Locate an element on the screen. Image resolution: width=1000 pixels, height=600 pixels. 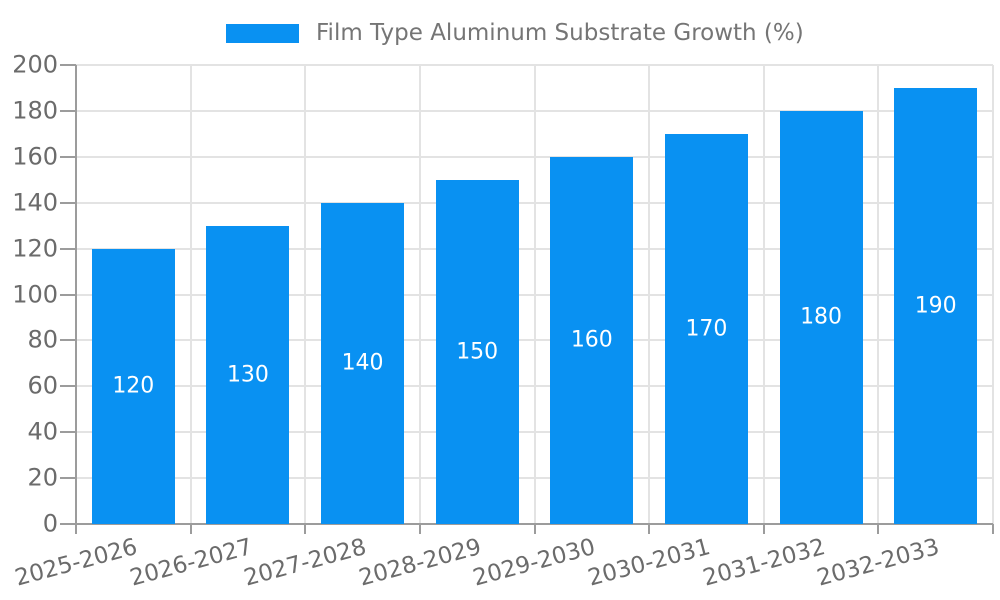
y-tick-label: 60 is located at coordinates (42, 385).